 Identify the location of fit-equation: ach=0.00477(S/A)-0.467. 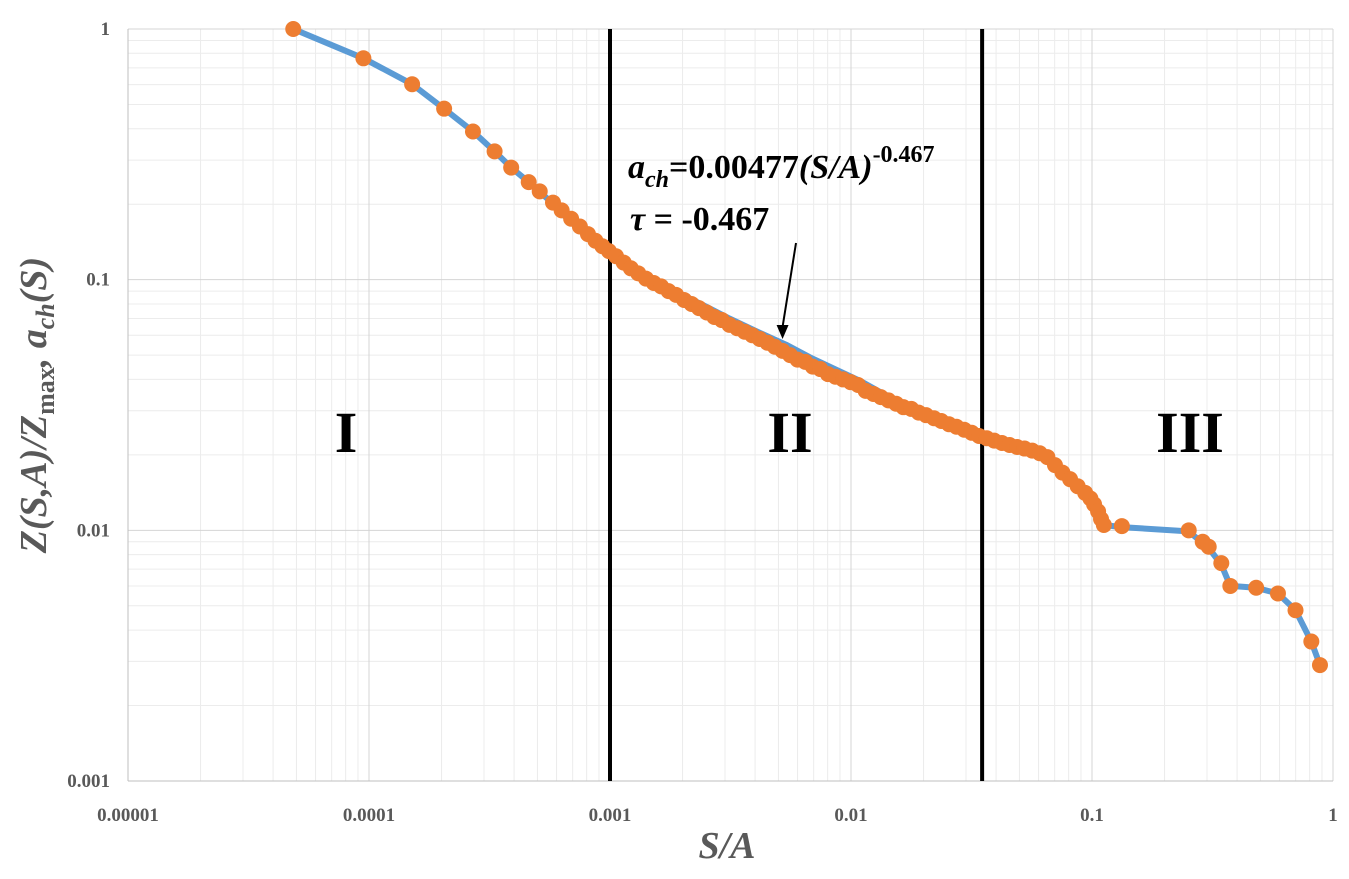
(781, 167).